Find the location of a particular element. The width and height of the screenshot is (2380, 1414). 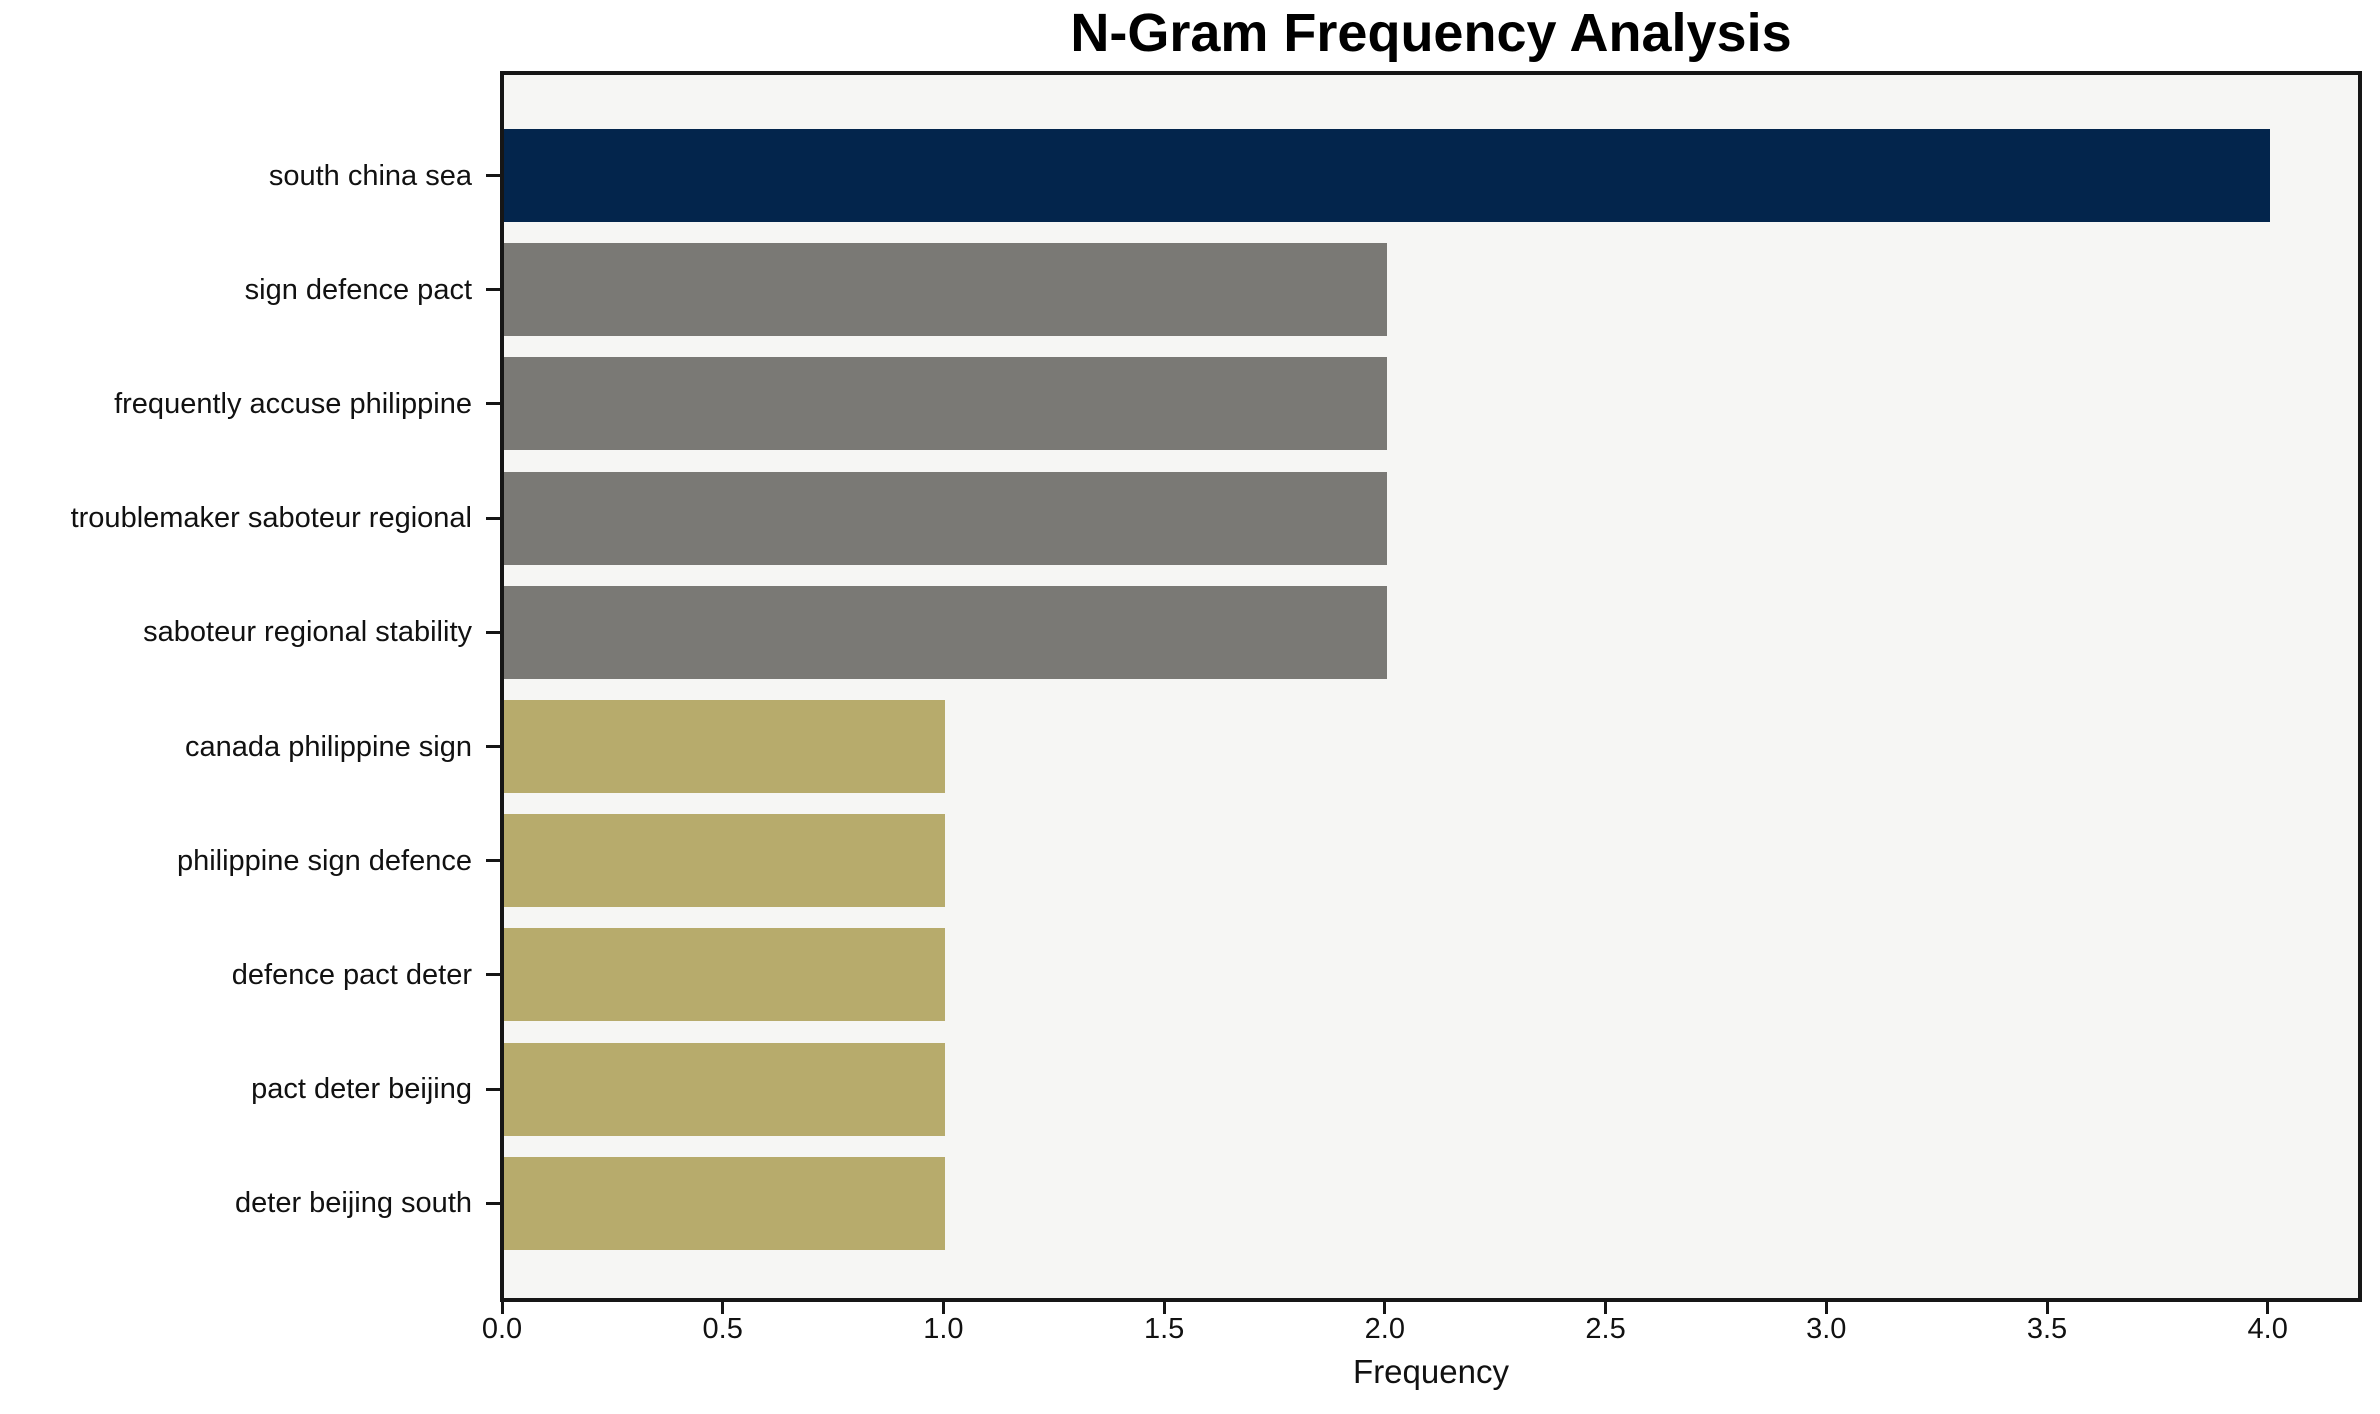

bar-philippine-sign-defence is located at coordinates (724, 861).